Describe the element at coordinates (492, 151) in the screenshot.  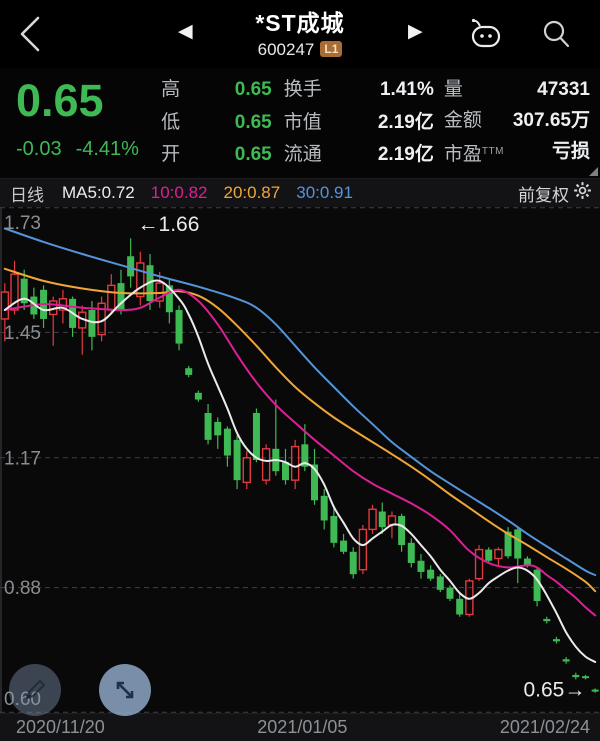
I see `ttm-superscript: TTM` at that location.